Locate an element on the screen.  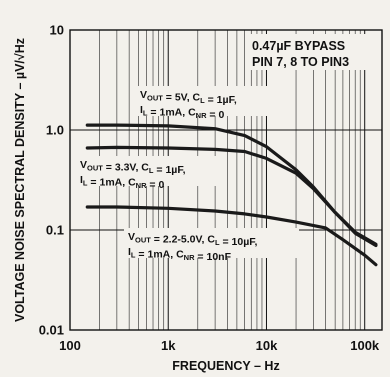
y-axis-title: VOLTAGE NOISE SPECTRAL DENSITY – µV/√Hz is located at coordinates (20, 180).